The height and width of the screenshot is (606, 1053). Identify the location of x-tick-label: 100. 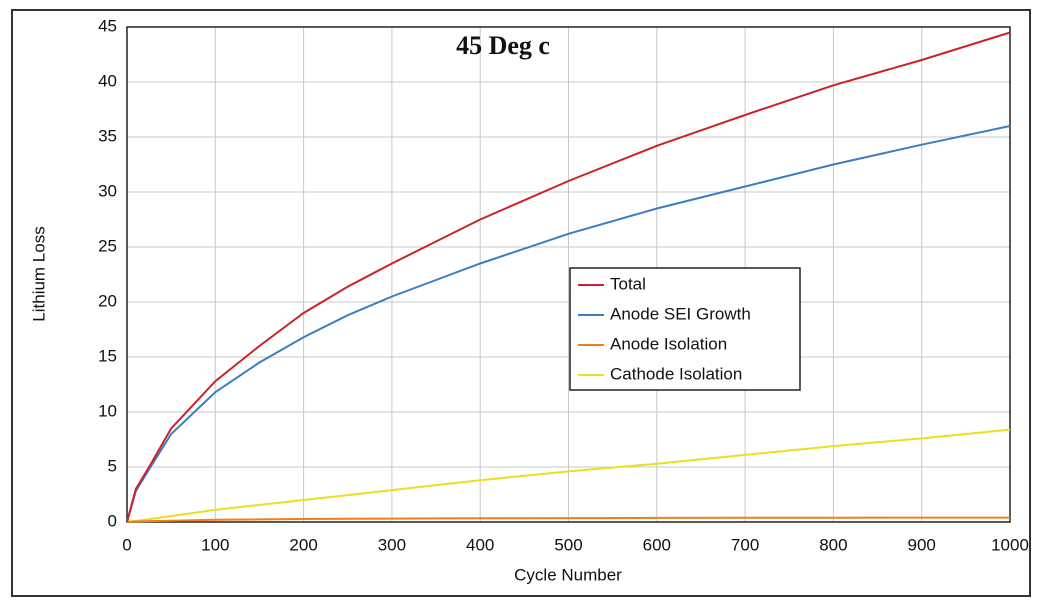
(215, 544).